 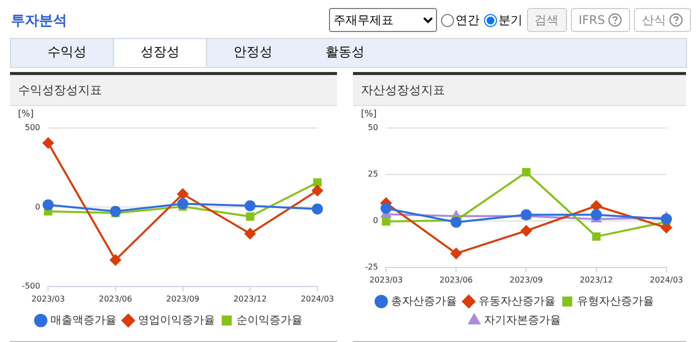 I want to click on y-tick-label: 50, so click(x=373, y=127).